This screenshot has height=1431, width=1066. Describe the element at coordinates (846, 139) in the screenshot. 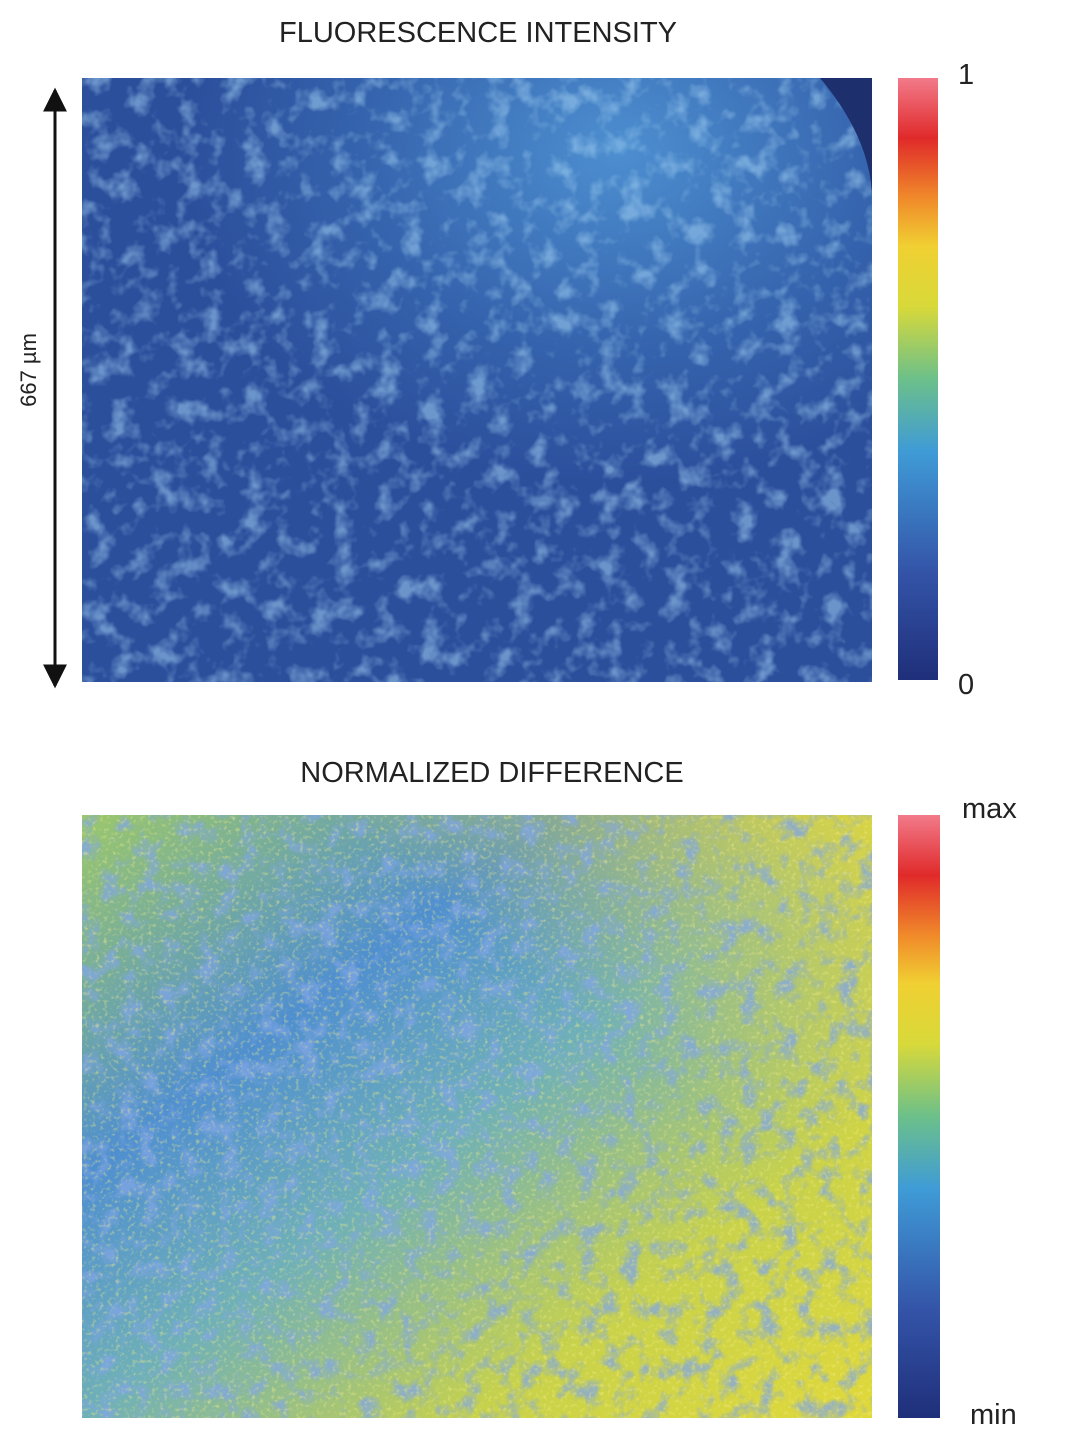

I see `image-edge` at that location.